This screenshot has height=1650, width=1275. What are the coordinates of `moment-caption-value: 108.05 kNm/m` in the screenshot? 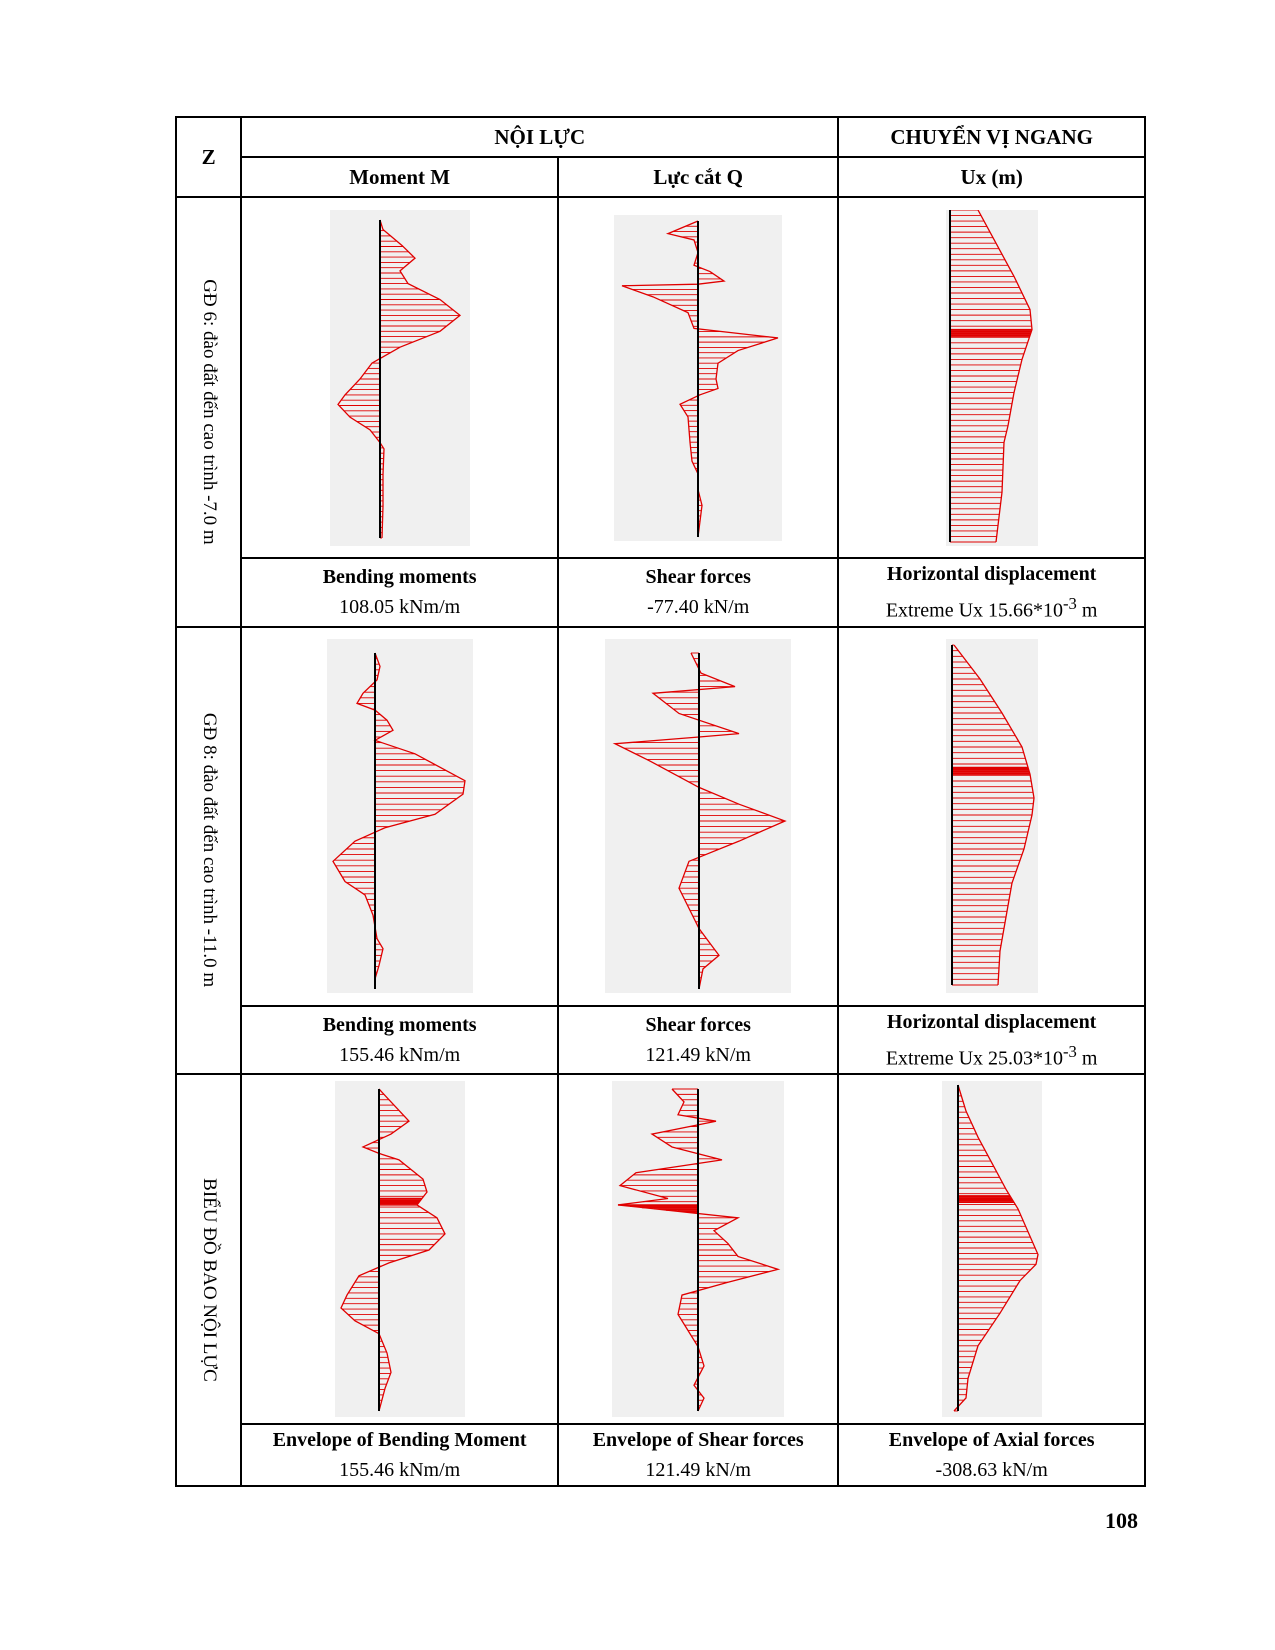 It's located at (400, 607).